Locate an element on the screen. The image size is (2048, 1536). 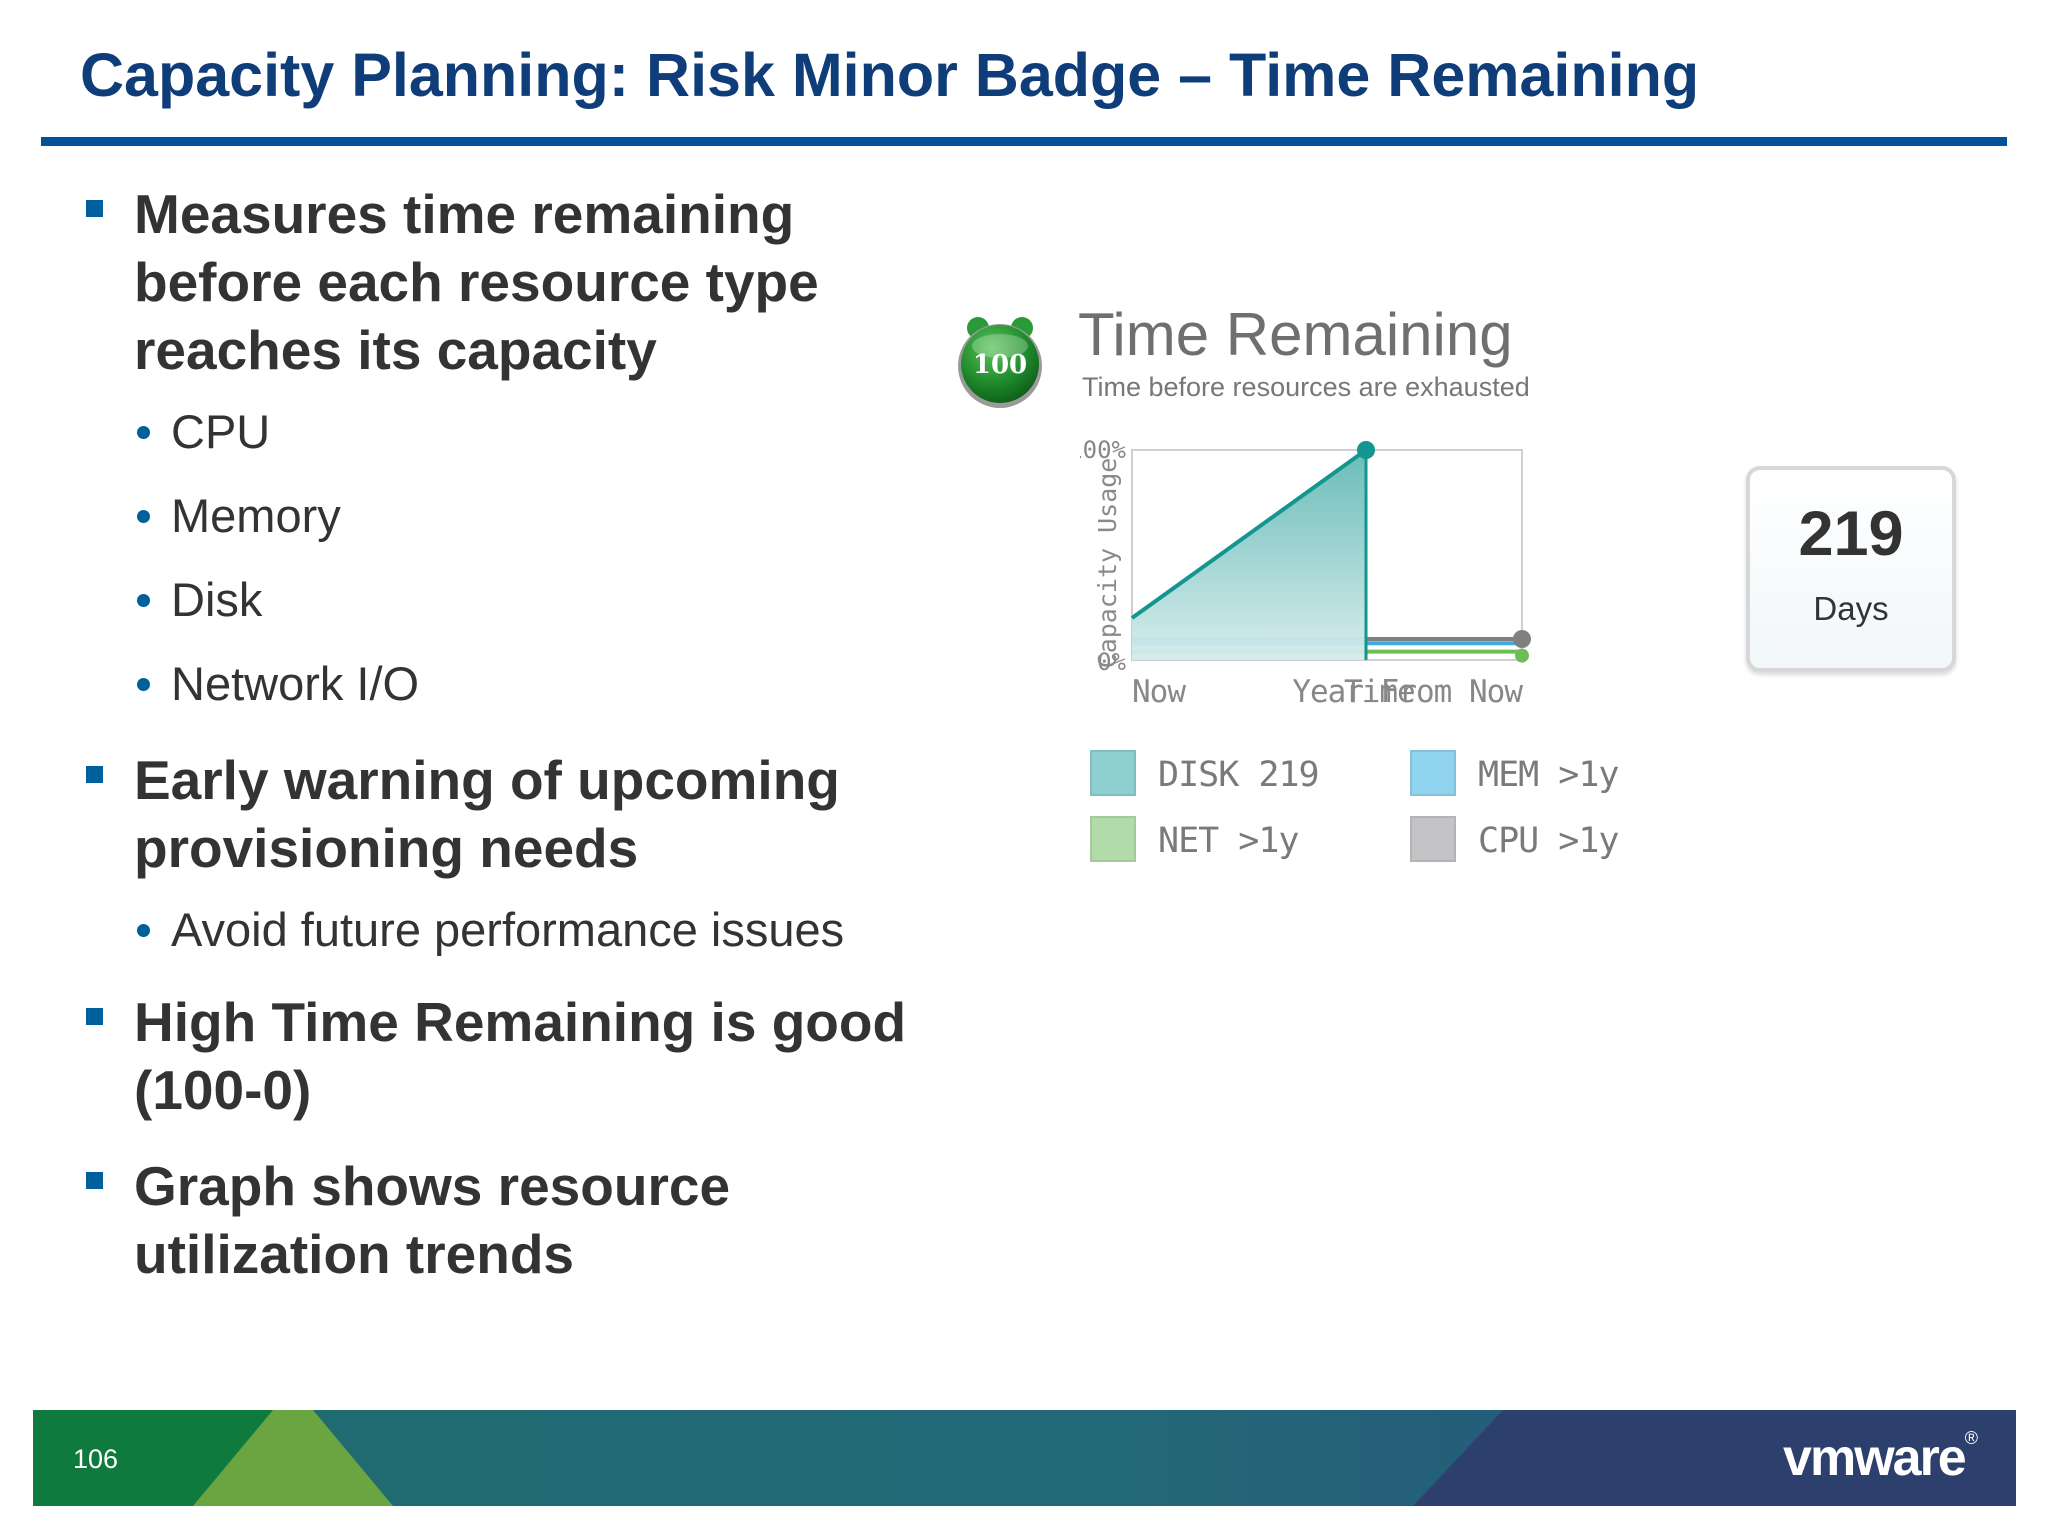
y-axis-label: Capacity Usage is located at coordinates (1107, 563).